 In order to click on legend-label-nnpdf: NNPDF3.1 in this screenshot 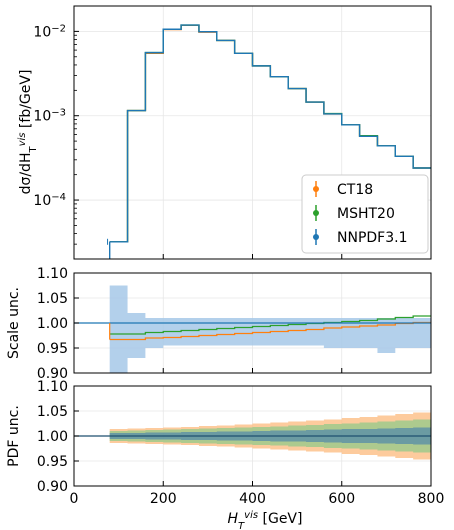, I will do `click(372, 238)`.